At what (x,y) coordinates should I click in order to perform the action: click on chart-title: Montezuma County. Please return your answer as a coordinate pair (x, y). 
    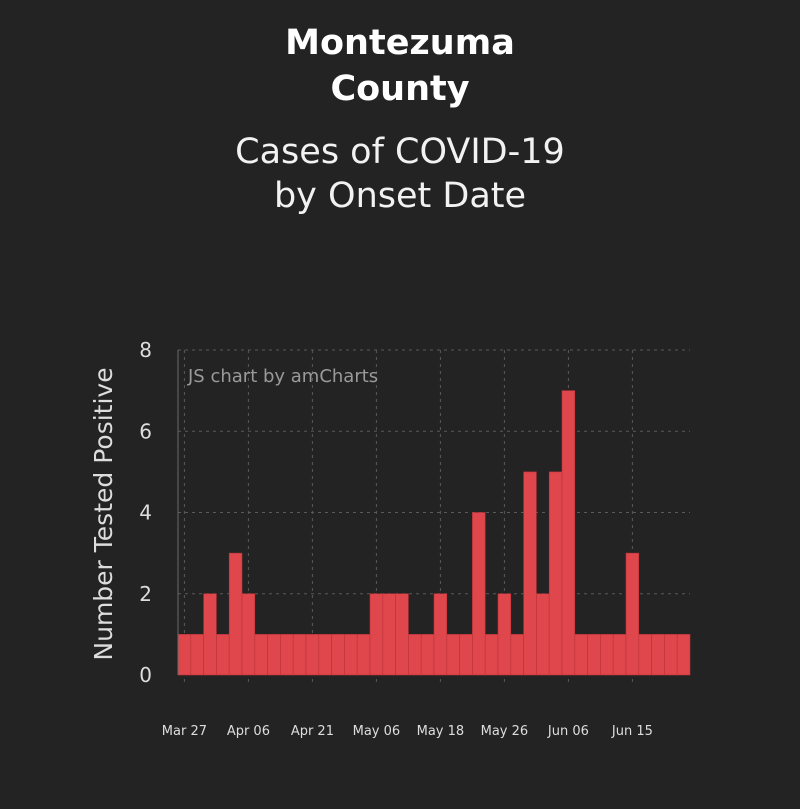
    Looking at the image, I should click on (400, 66).